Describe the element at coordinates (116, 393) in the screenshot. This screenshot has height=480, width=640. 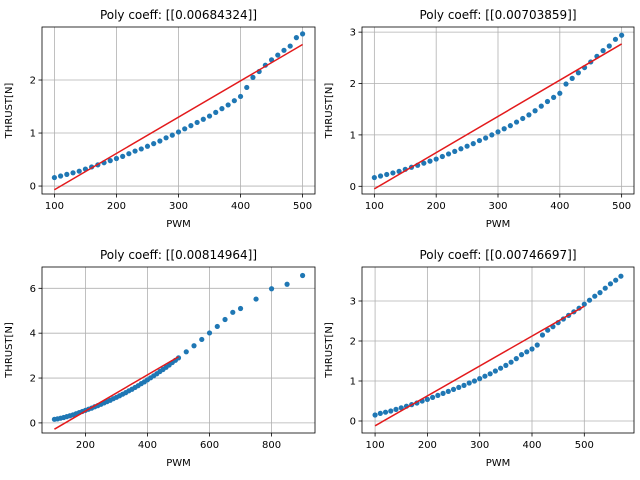
I see `fit-line` at that location.